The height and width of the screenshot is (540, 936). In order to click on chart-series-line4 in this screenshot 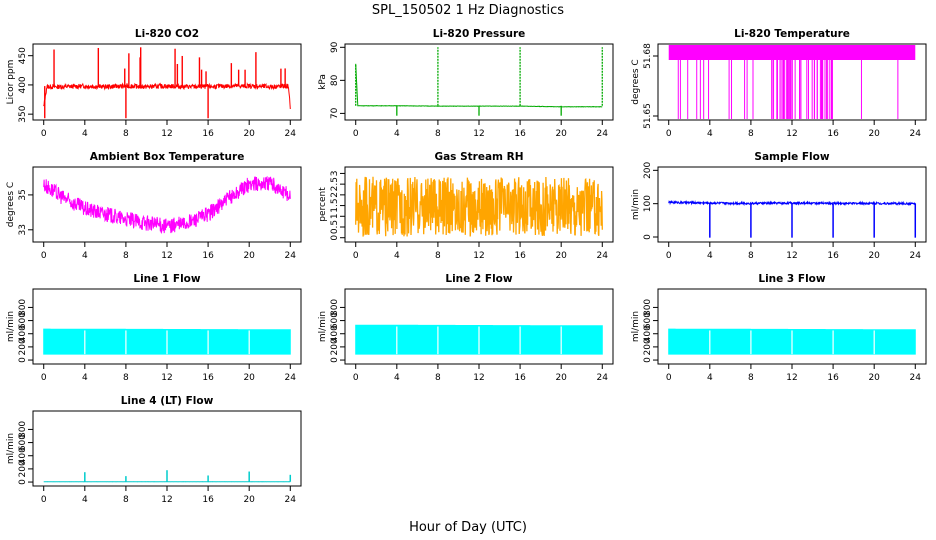, I will do `click(167, 476)`.